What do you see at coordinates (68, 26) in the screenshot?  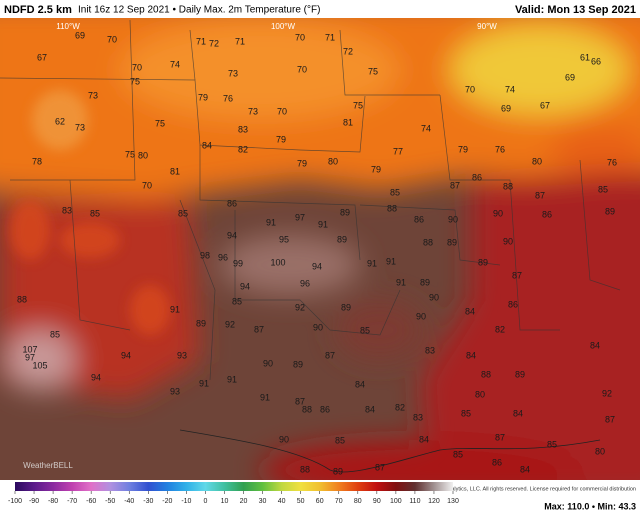 I see `longitude-label: 110°W` at bounding box center [68, 26].